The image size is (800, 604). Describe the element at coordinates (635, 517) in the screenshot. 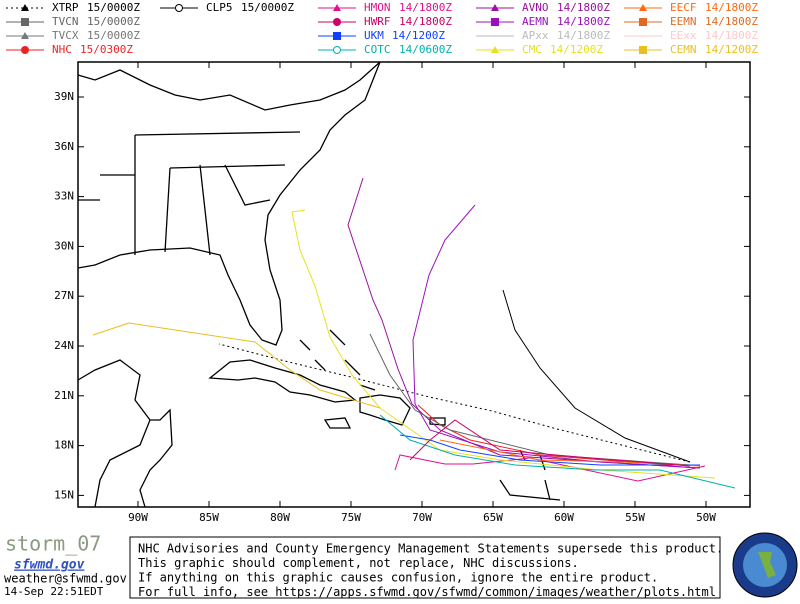

I see `lon-label: 55W` at that location.